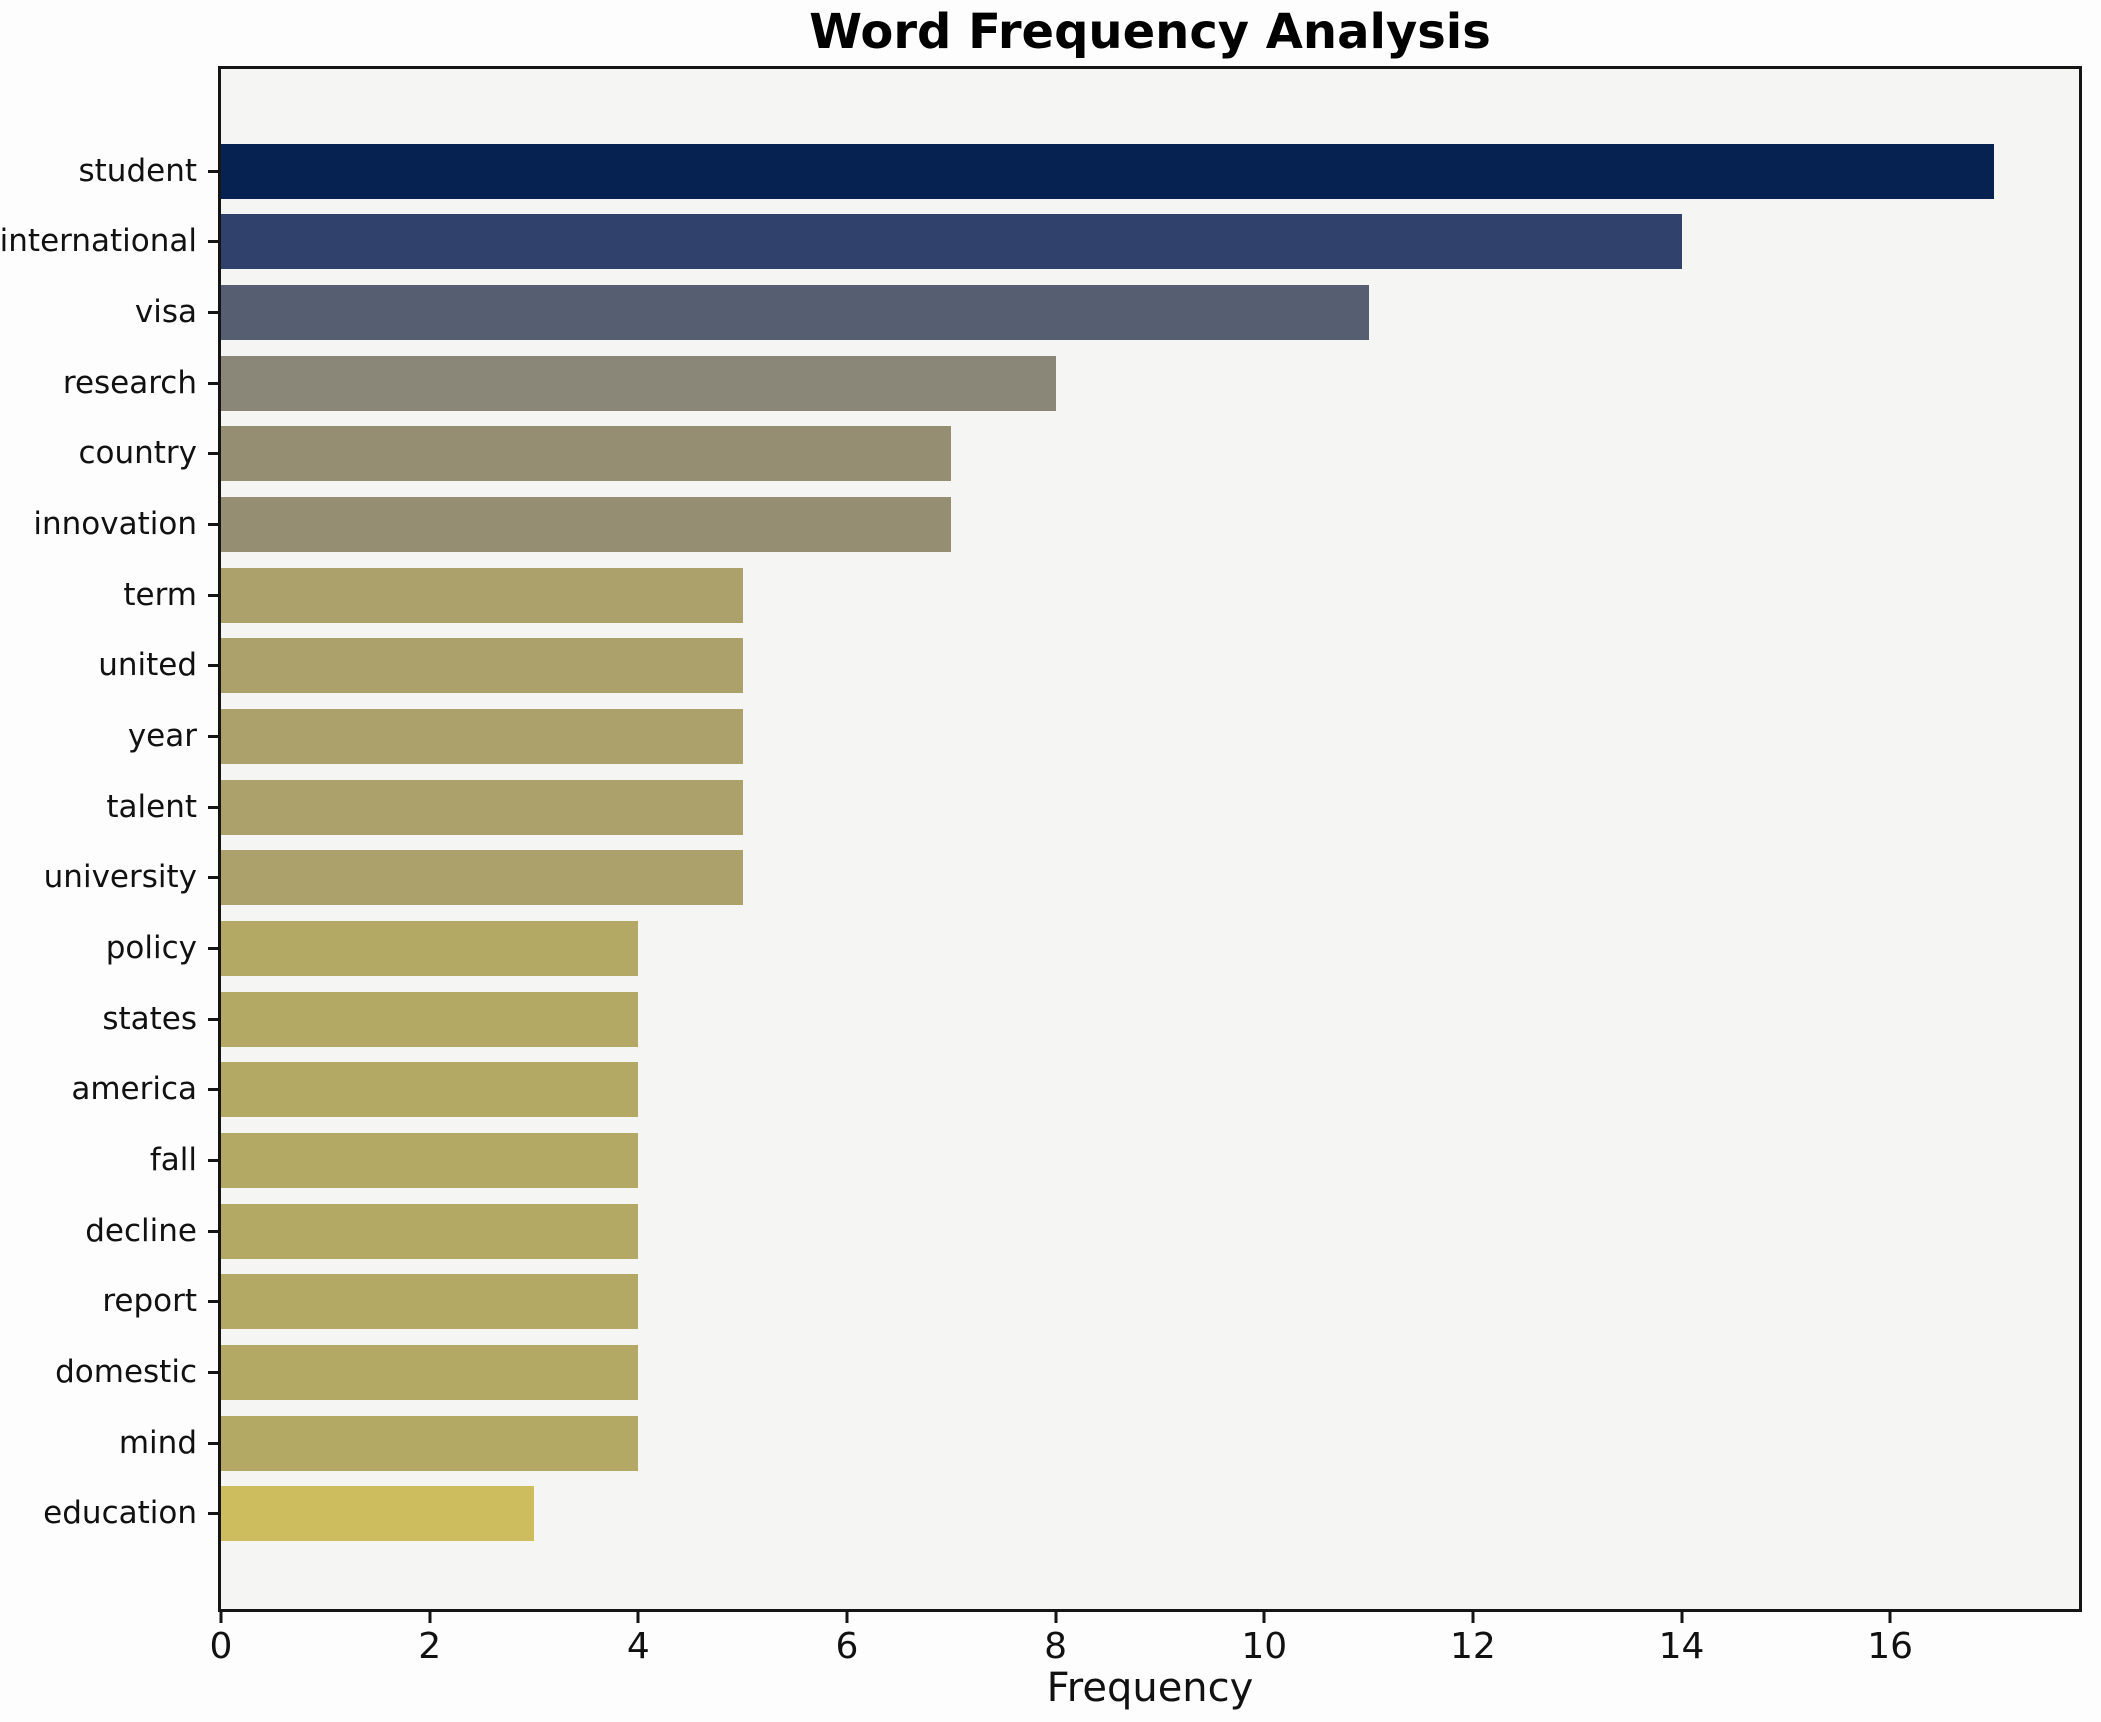 This screenshot has width=2101, height=1722. What do you see at coordinates (98, 241) in the screenshot?
I see `y-tick-label-international: international` at bounding box center [98, 241].